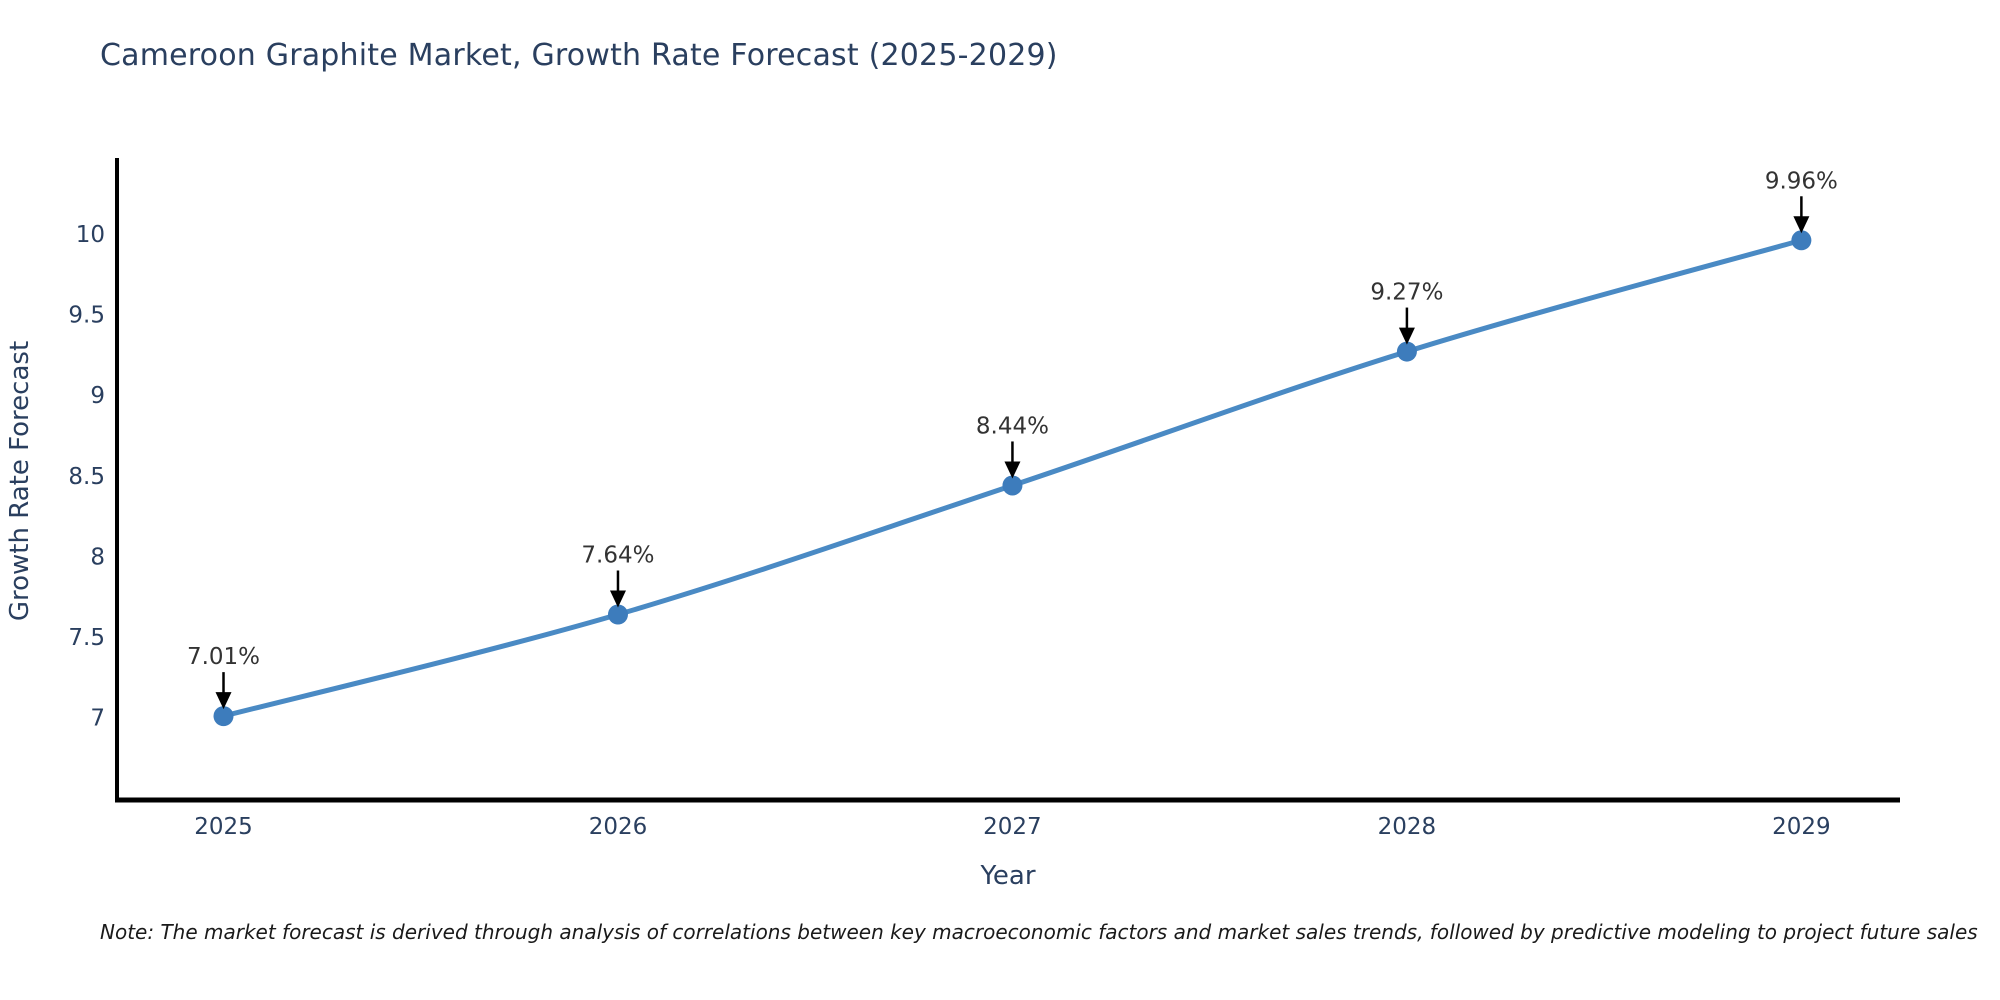 Image resolution: width=2000 pixels, height=1000 pixels. Describe the element at coordinates (618, 827) in the screenshot. I see `x-tick-label: 2026` at that location.